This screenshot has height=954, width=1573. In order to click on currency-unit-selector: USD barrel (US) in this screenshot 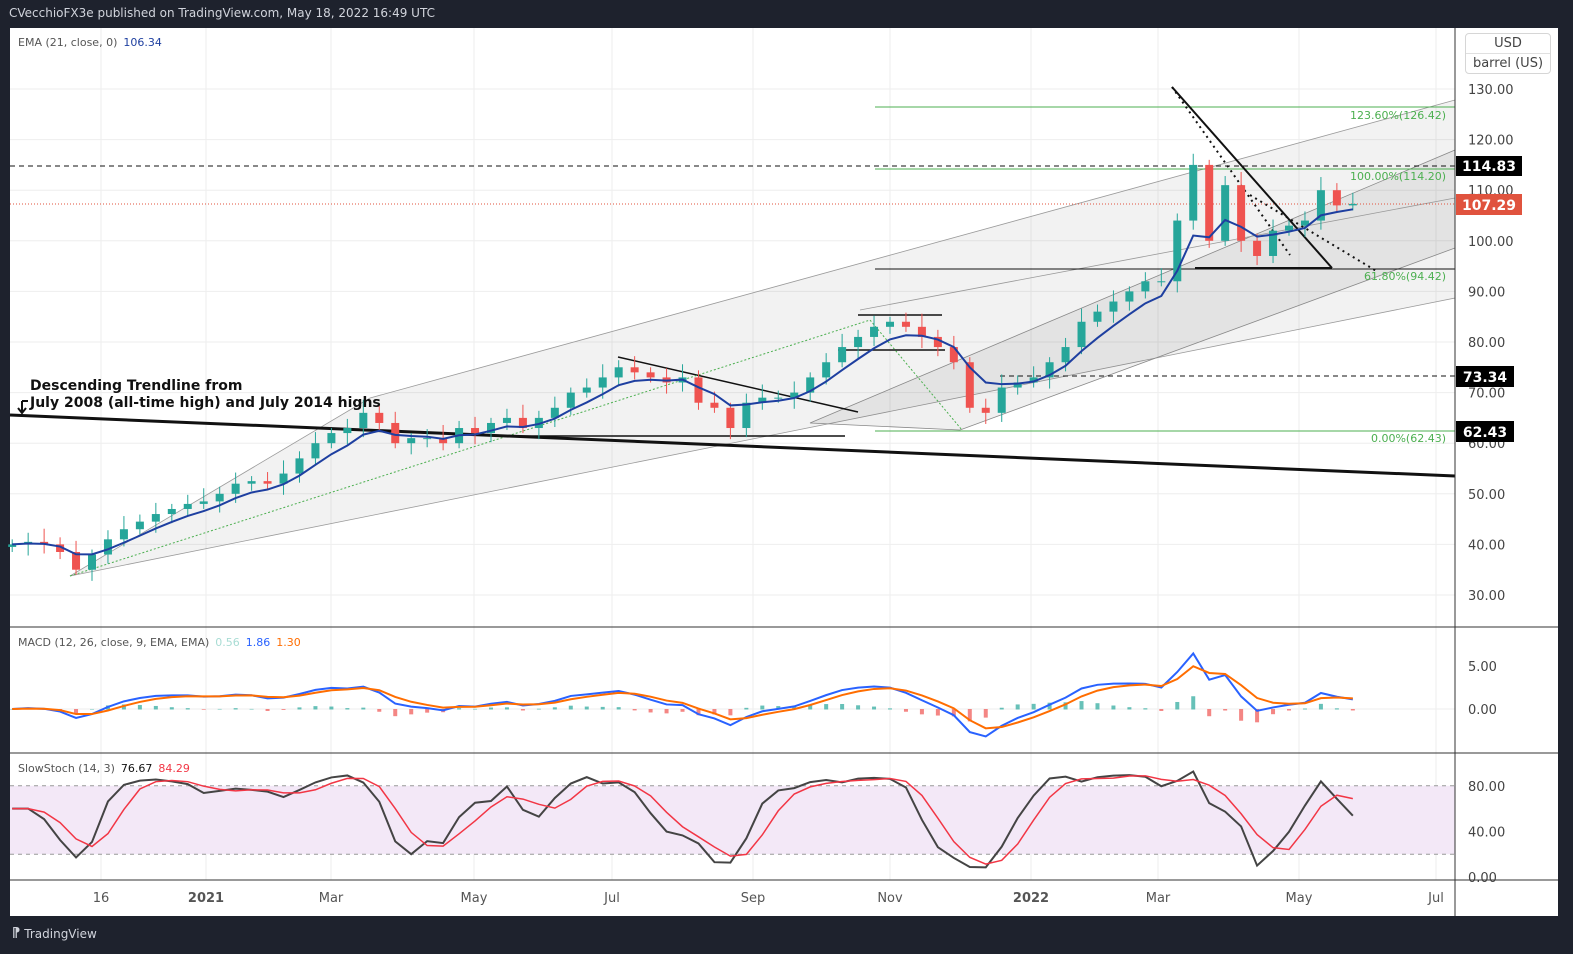, I will do `click(1508, 53)`.